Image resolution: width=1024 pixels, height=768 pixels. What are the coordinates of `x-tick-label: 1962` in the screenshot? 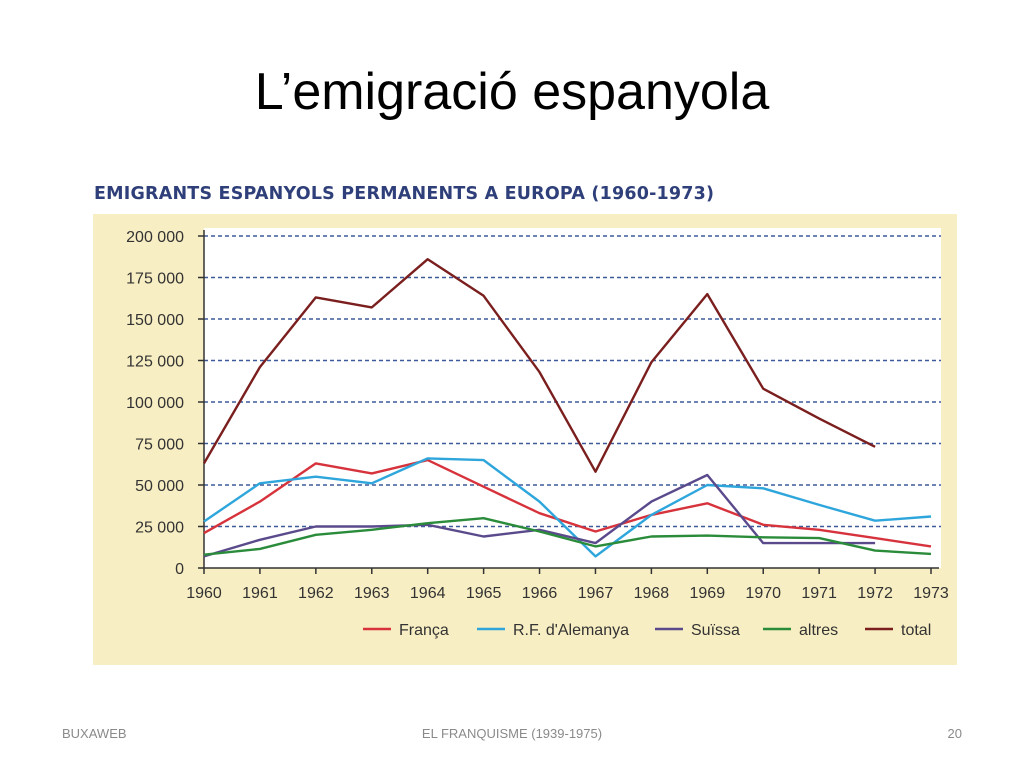 It's located at (316, 593).